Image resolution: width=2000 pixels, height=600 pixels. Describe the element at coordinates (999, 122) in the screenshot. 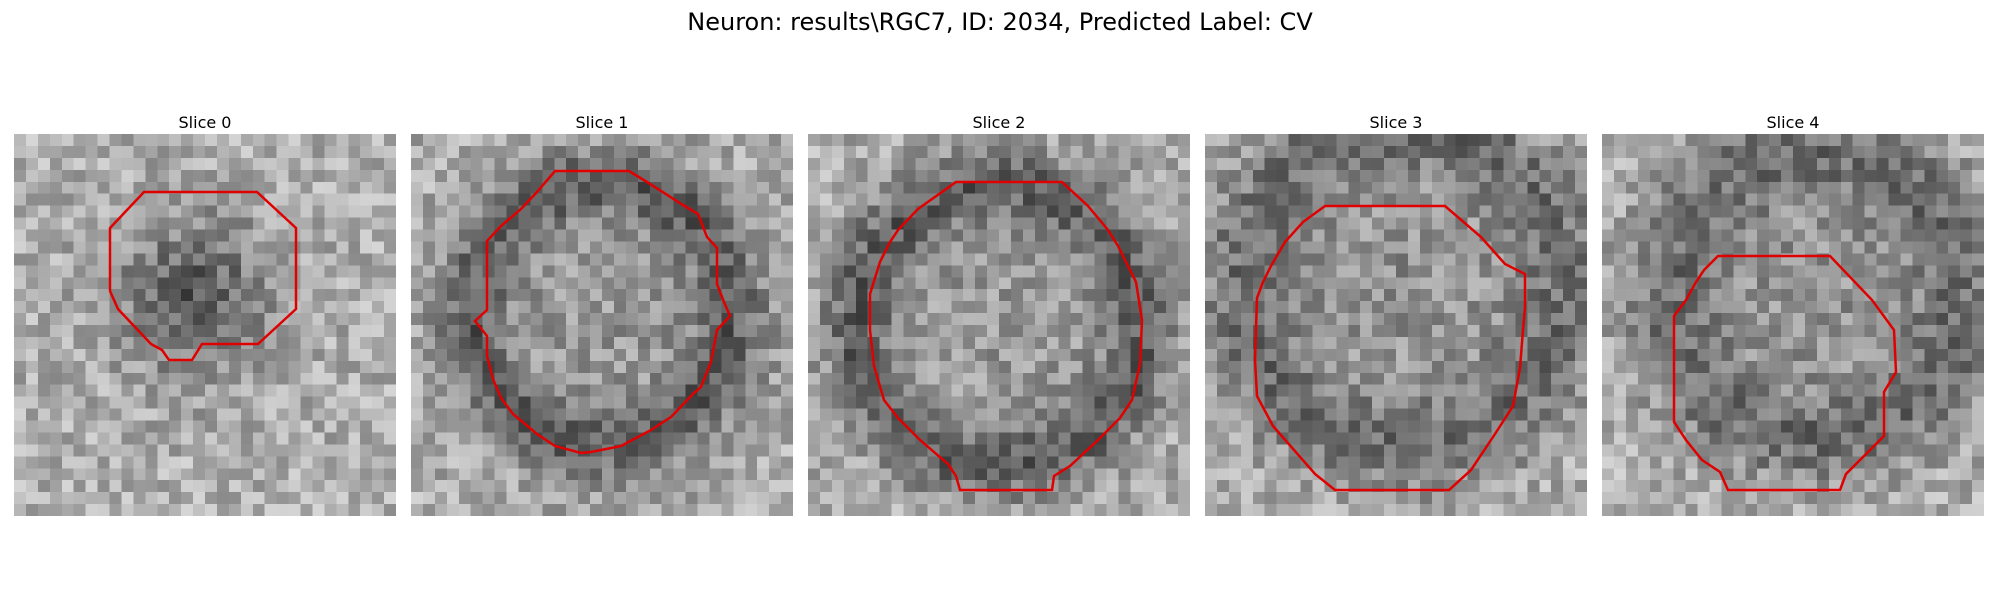

I see `slice-title: Slice 2` at that location.